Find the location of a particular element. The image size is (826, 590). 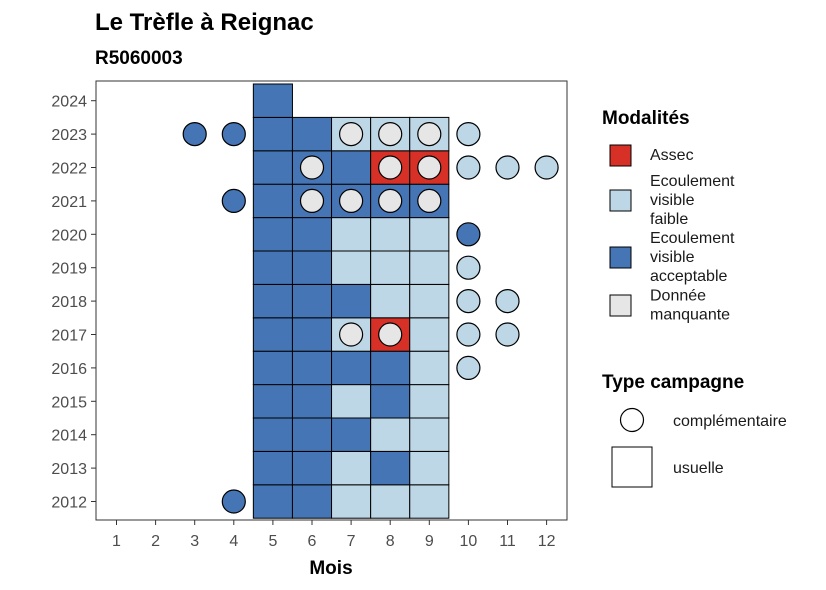

y-tick-label: 2023 is located at coordinates (69, 135).